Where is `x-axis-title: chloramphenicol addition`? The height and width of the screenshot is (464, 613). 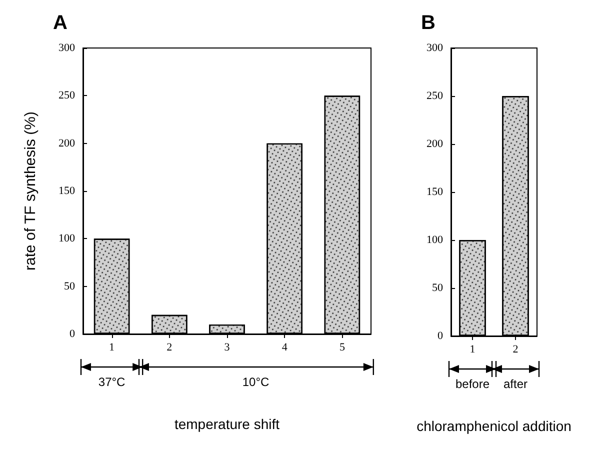 x-axis-title: chloramphenicol addition is located at coordinates (494, 426).